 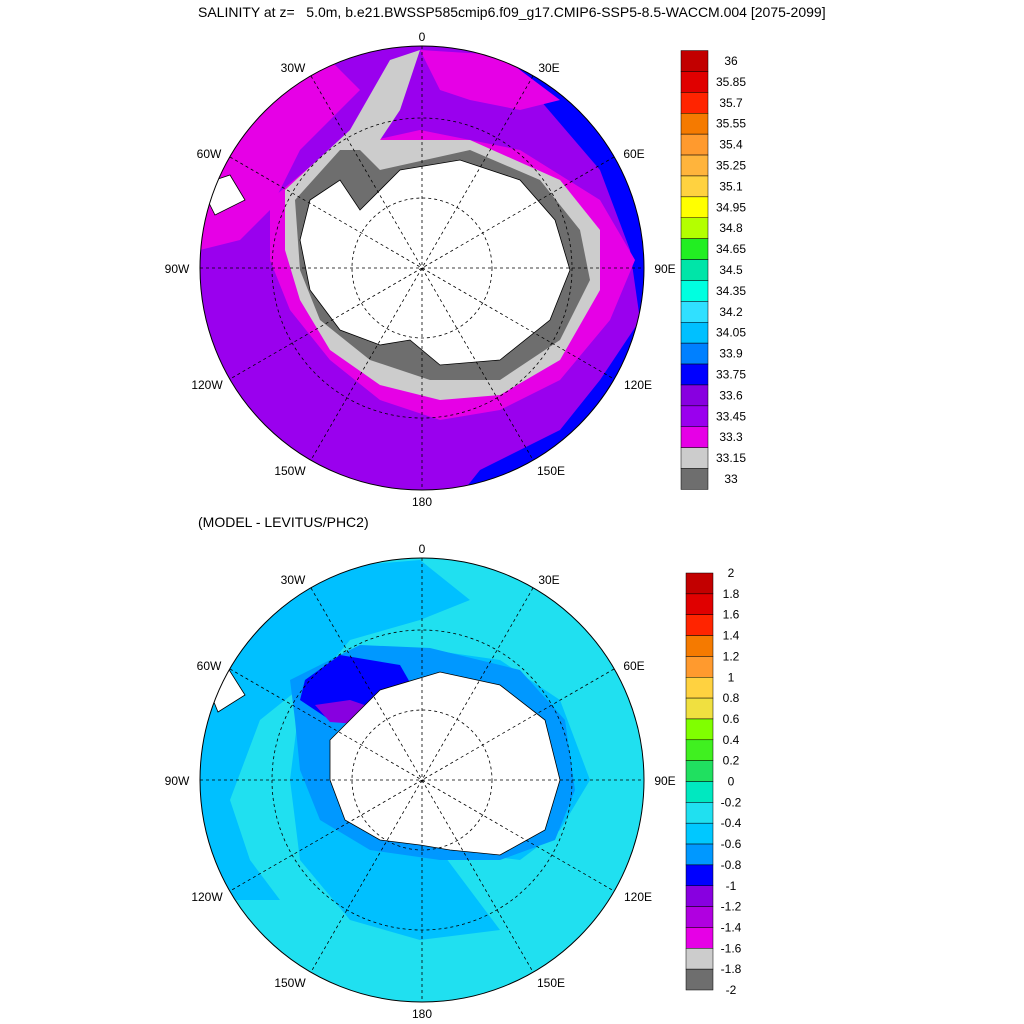 What do you see at coordinates (731, 636) in the screenshot?
I see `difference-colorbar-label: 1.4` at bounding box center [731, 636].